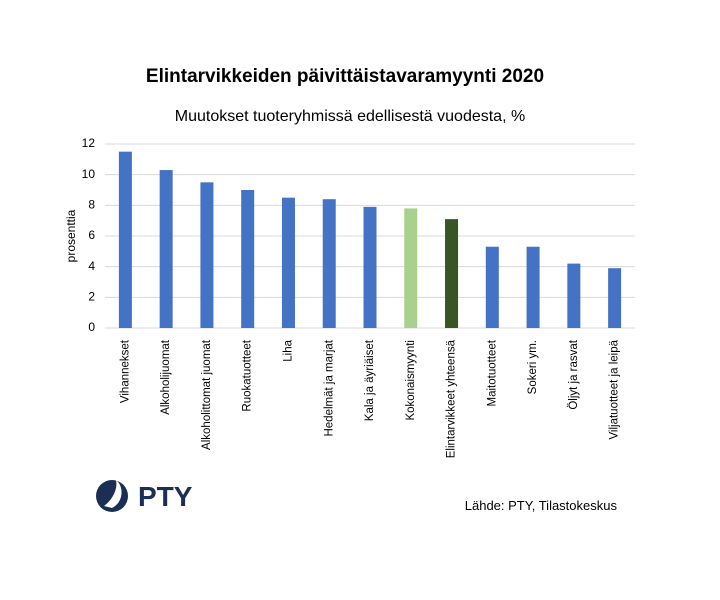 Image resolution: width=720 pixels, height=600 pixels. Describe the element at coordinates (125, 371) in the screenshot. I see `x-tick-label: Vihannekset` at that location.